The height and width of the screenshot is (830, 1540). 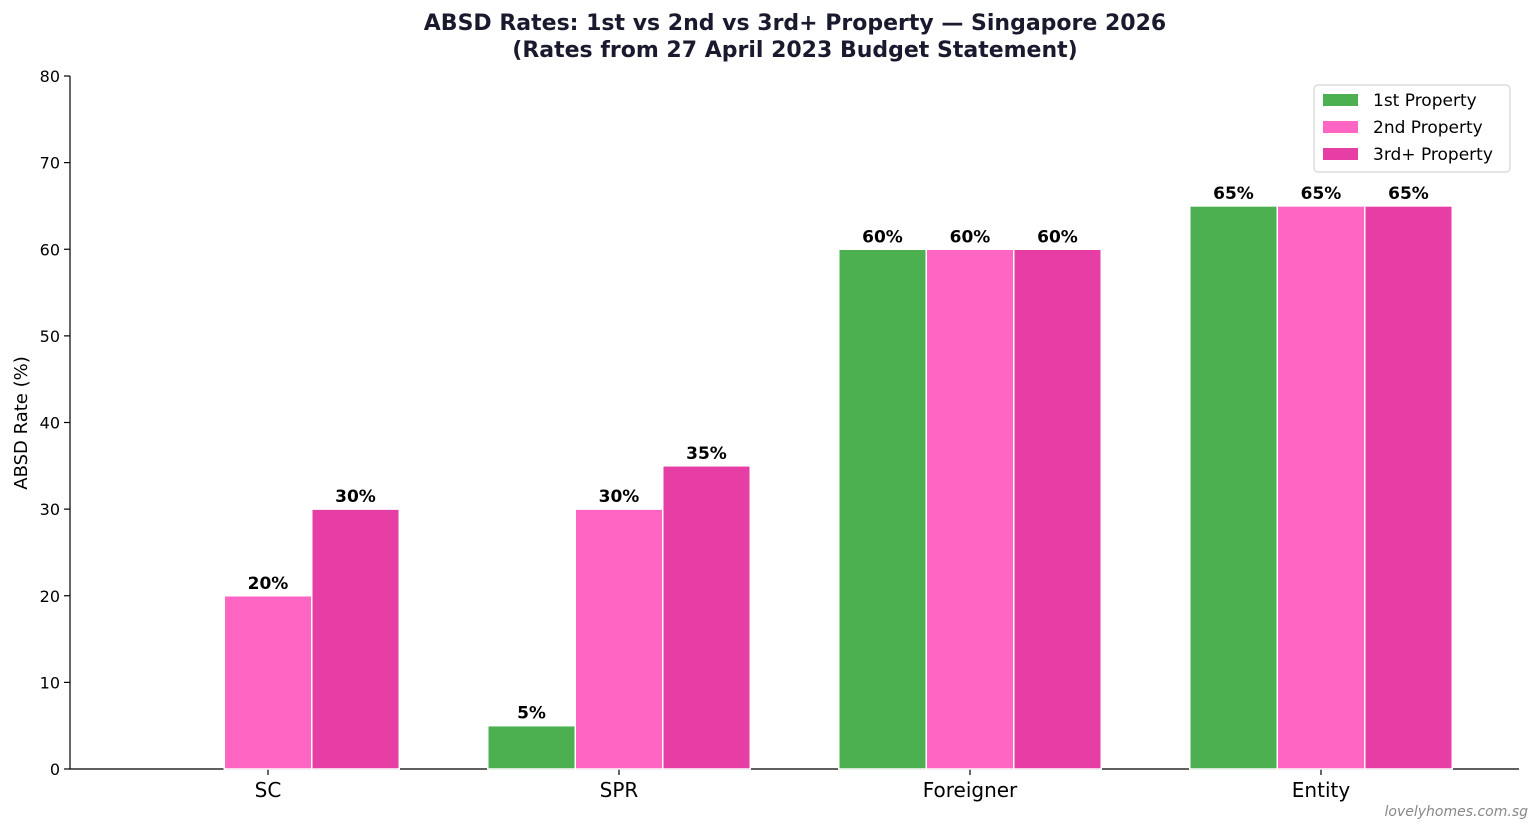 What do you see at coordinates (970, 790) in the screenshot?
I see `x-tick-label: Foreigner` at bounding box center [970, 790].